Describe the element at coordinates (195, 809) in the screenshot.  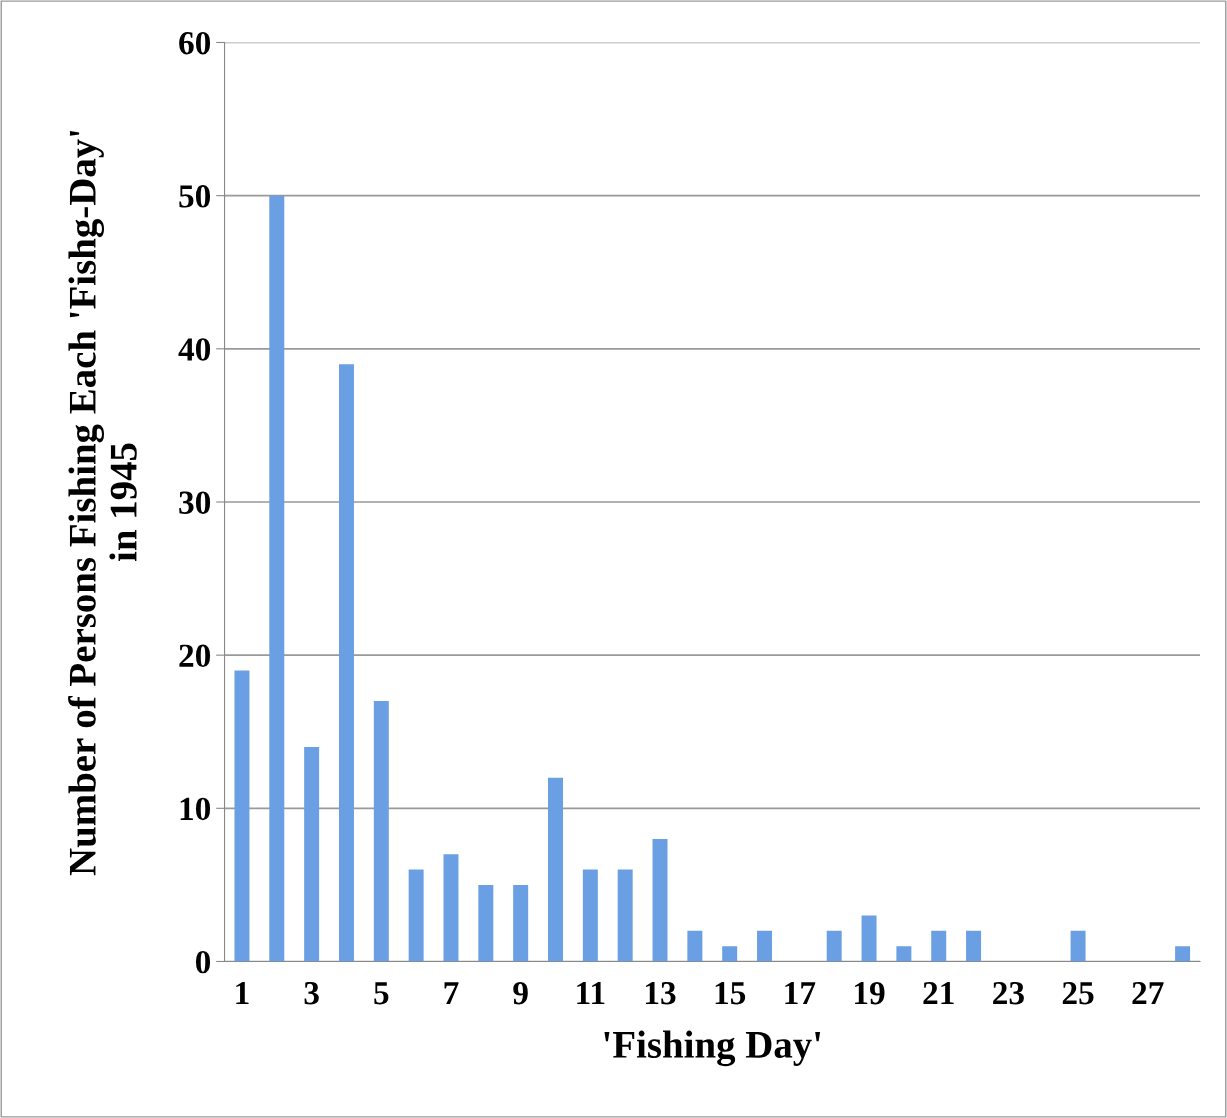
I see `y-tick-label: 10` at that location.